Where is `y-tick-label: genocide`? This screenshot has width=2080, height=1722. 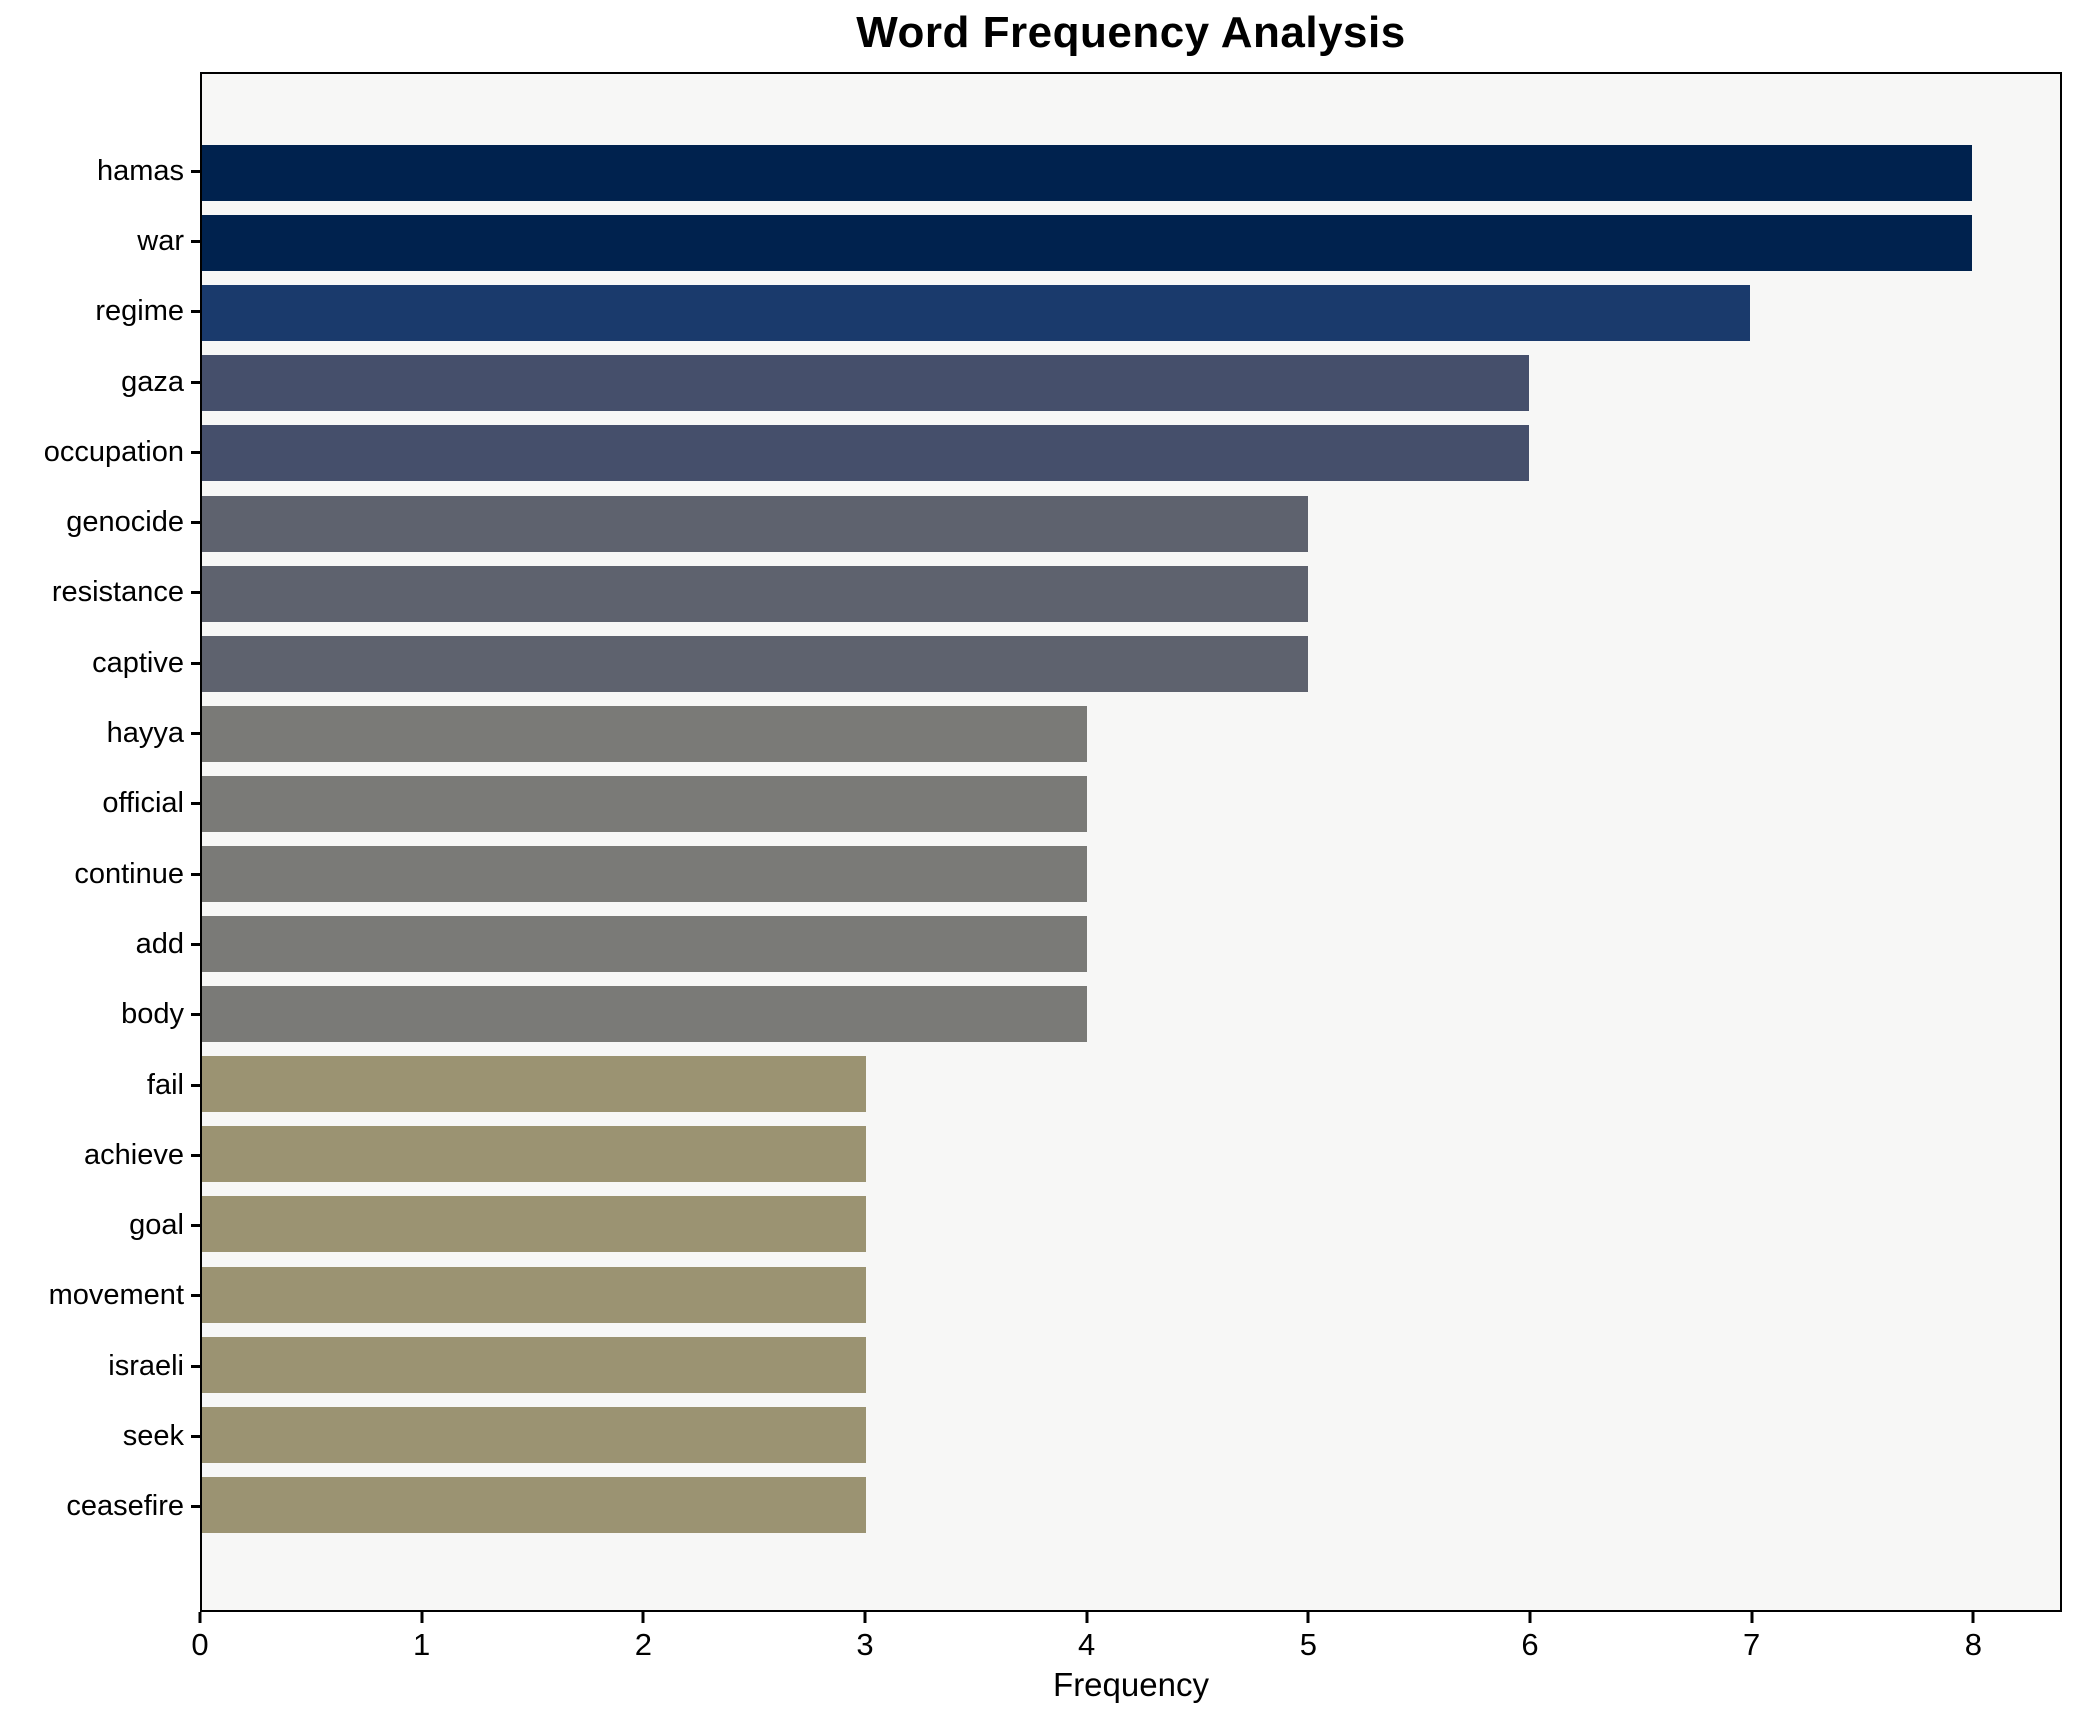
y-tick-label: genocide is located at coordinates (125, 522).